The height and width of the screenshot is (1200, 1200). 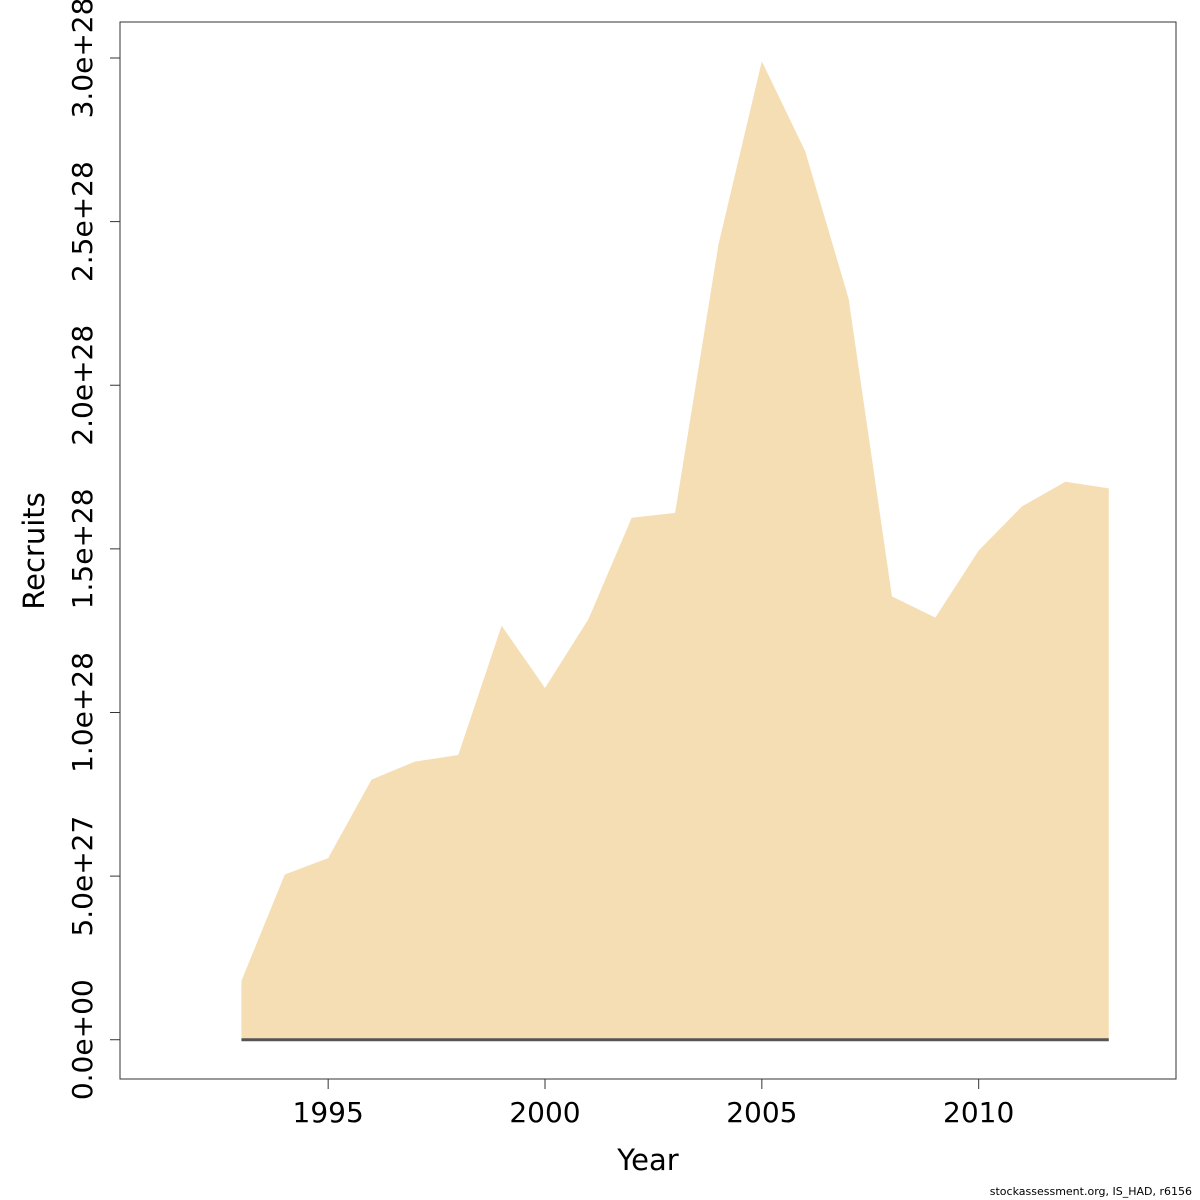 I want to click on credit-text: stockassessment.org, IS_HAD, r6156, so click(x=1090, y=1191).